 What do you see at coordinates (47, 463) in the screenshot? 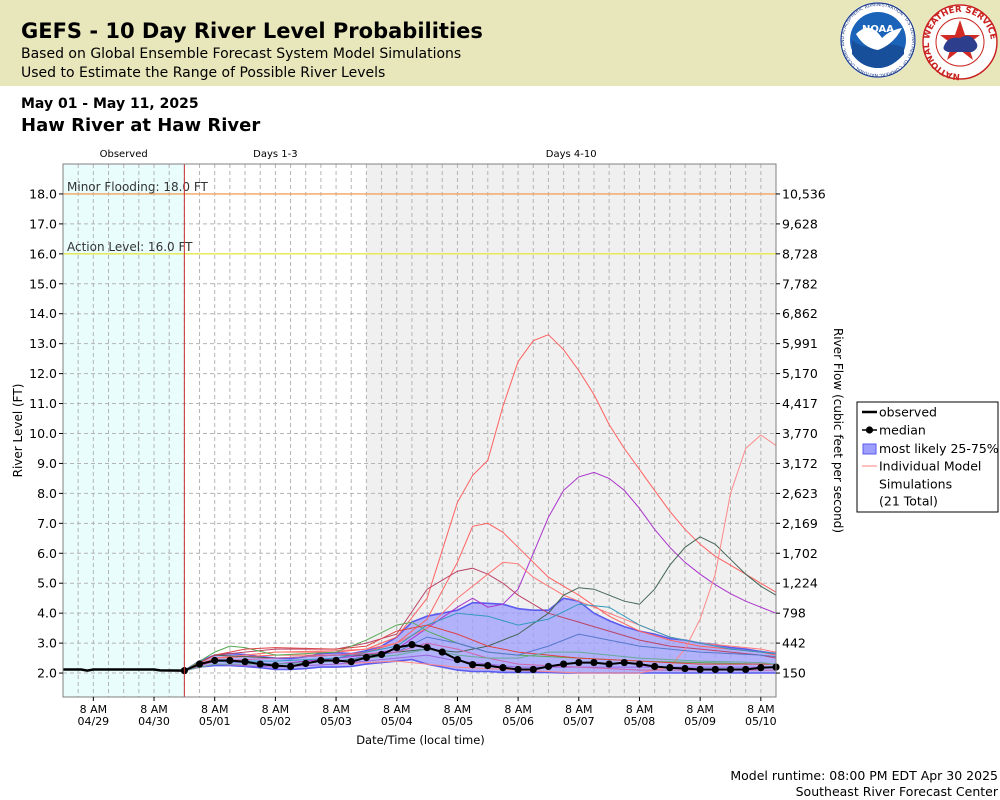
I see `y-tick-label: 9.0` at bounding box center [47, 463].